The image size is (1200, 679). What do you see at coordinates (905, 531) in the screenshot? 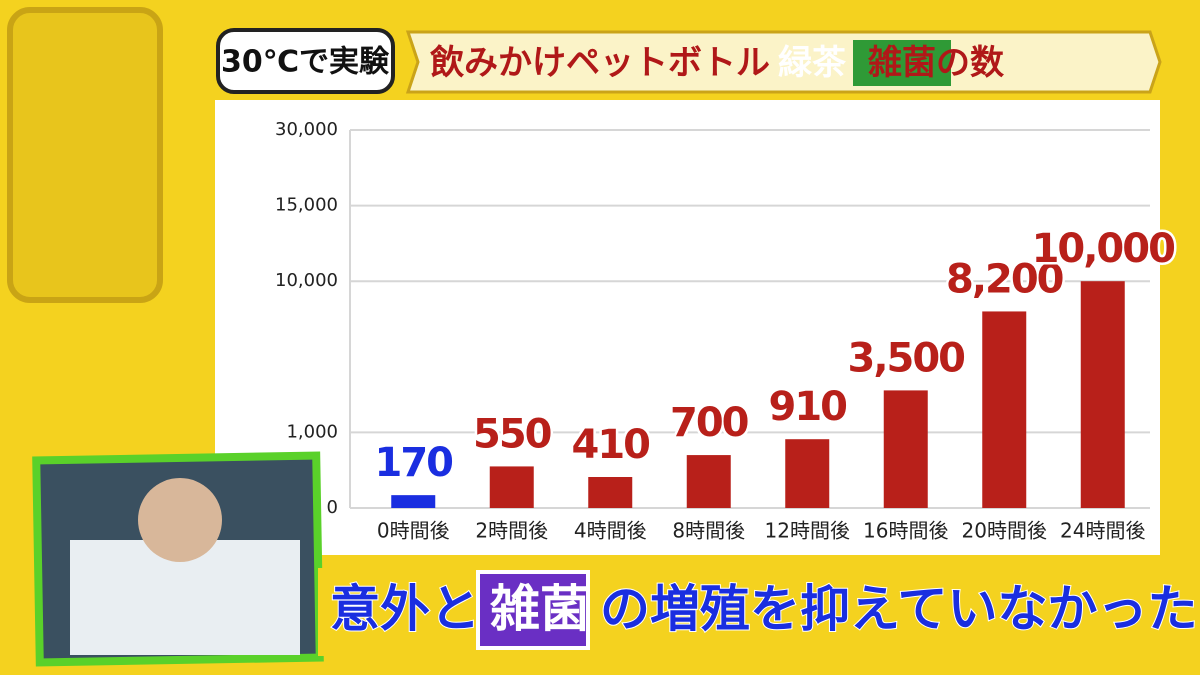
I see `x-tick-label: 16時間後` at bounding box center [905, 531].